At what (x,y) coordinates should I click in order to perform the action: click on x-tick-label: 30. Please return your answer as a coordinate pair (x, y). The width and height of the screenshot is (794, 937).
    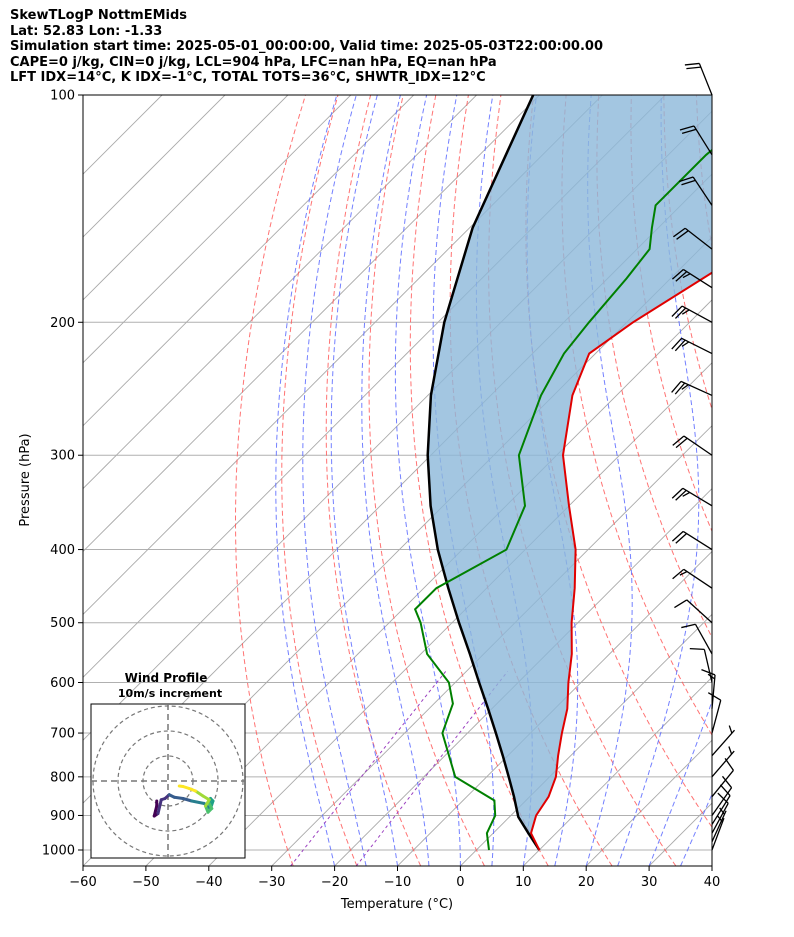
    Looking at the image, I should click on (649, 882).